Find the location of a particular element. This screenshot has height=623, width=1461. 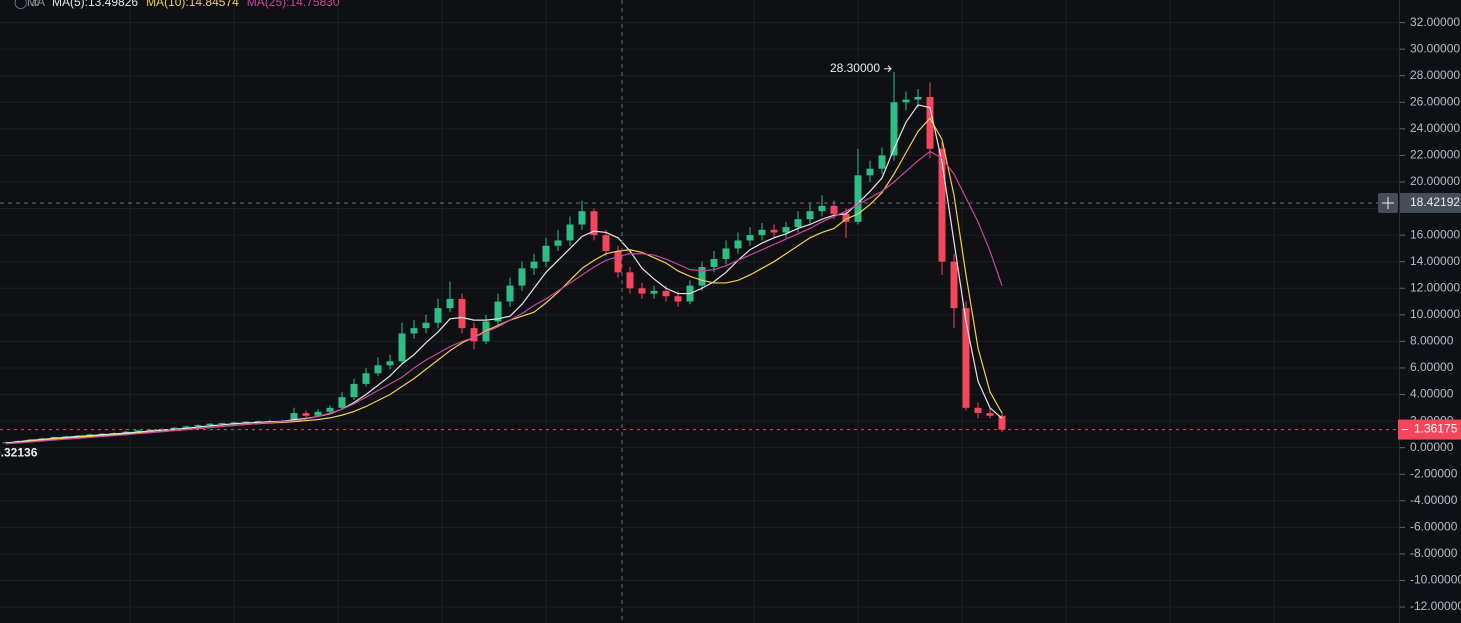

y-tick-label: 10.00000 is located at coordinates (1435, 314).